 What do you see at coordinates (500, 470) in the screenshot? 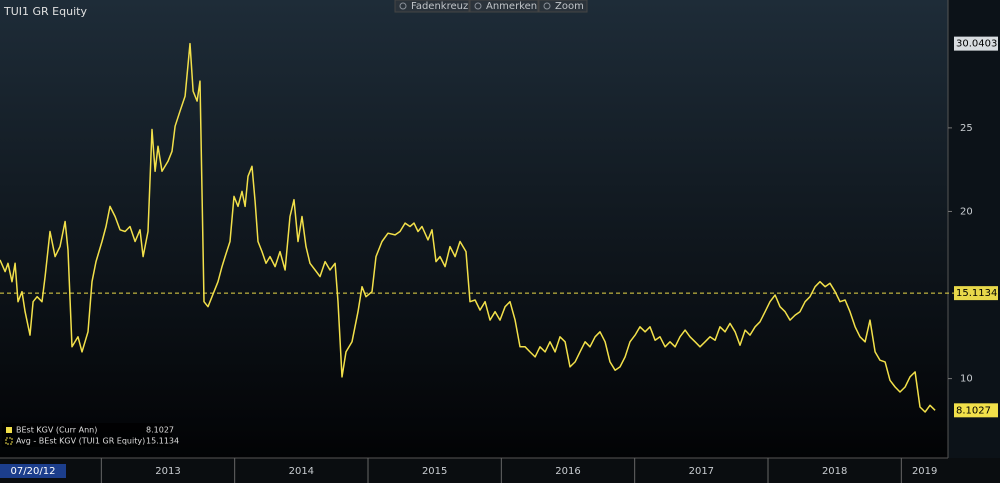
I see `x-axis-band` at bounding box center [500, 470].